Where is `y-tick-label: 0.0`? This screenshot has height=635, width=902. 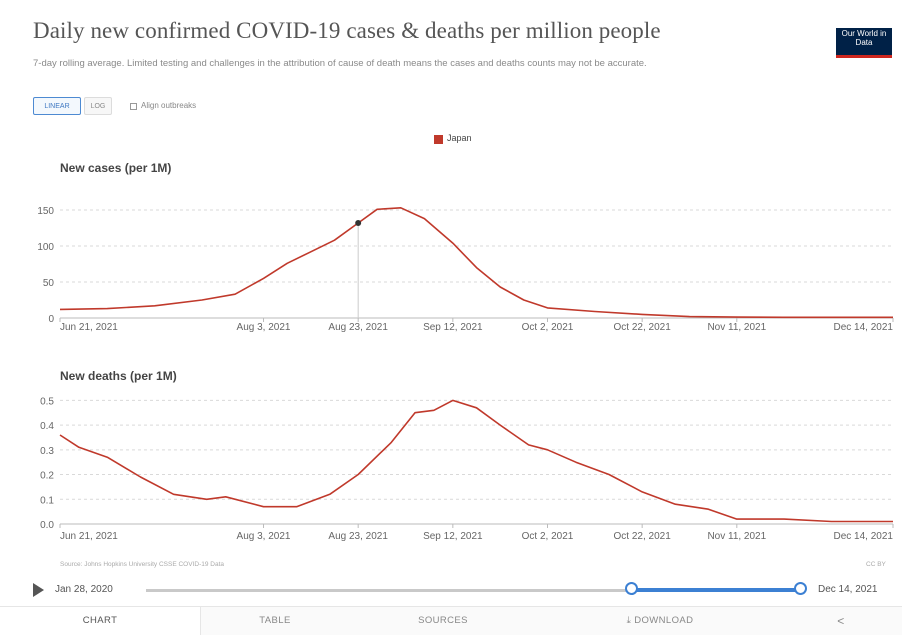 y-tick-label: 0.0 is located at coordinates (47, 525).